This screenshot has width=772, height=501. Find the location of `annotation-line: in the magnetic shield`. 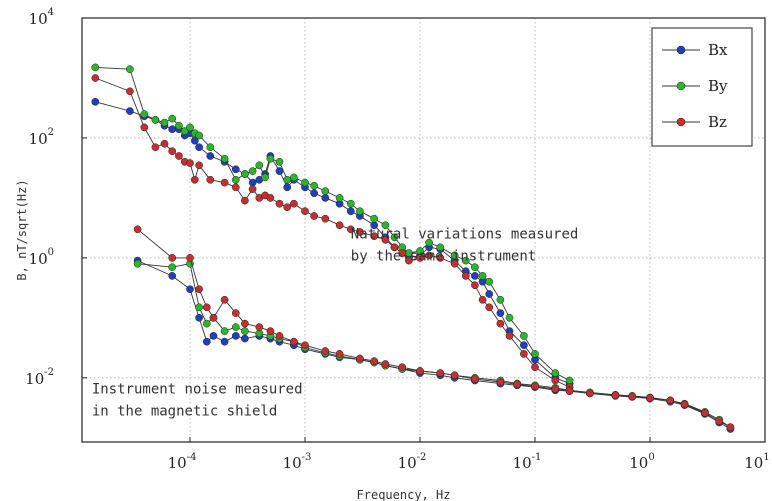

annotation-line: in the magnetic shield is located at coordinates (184, 411).